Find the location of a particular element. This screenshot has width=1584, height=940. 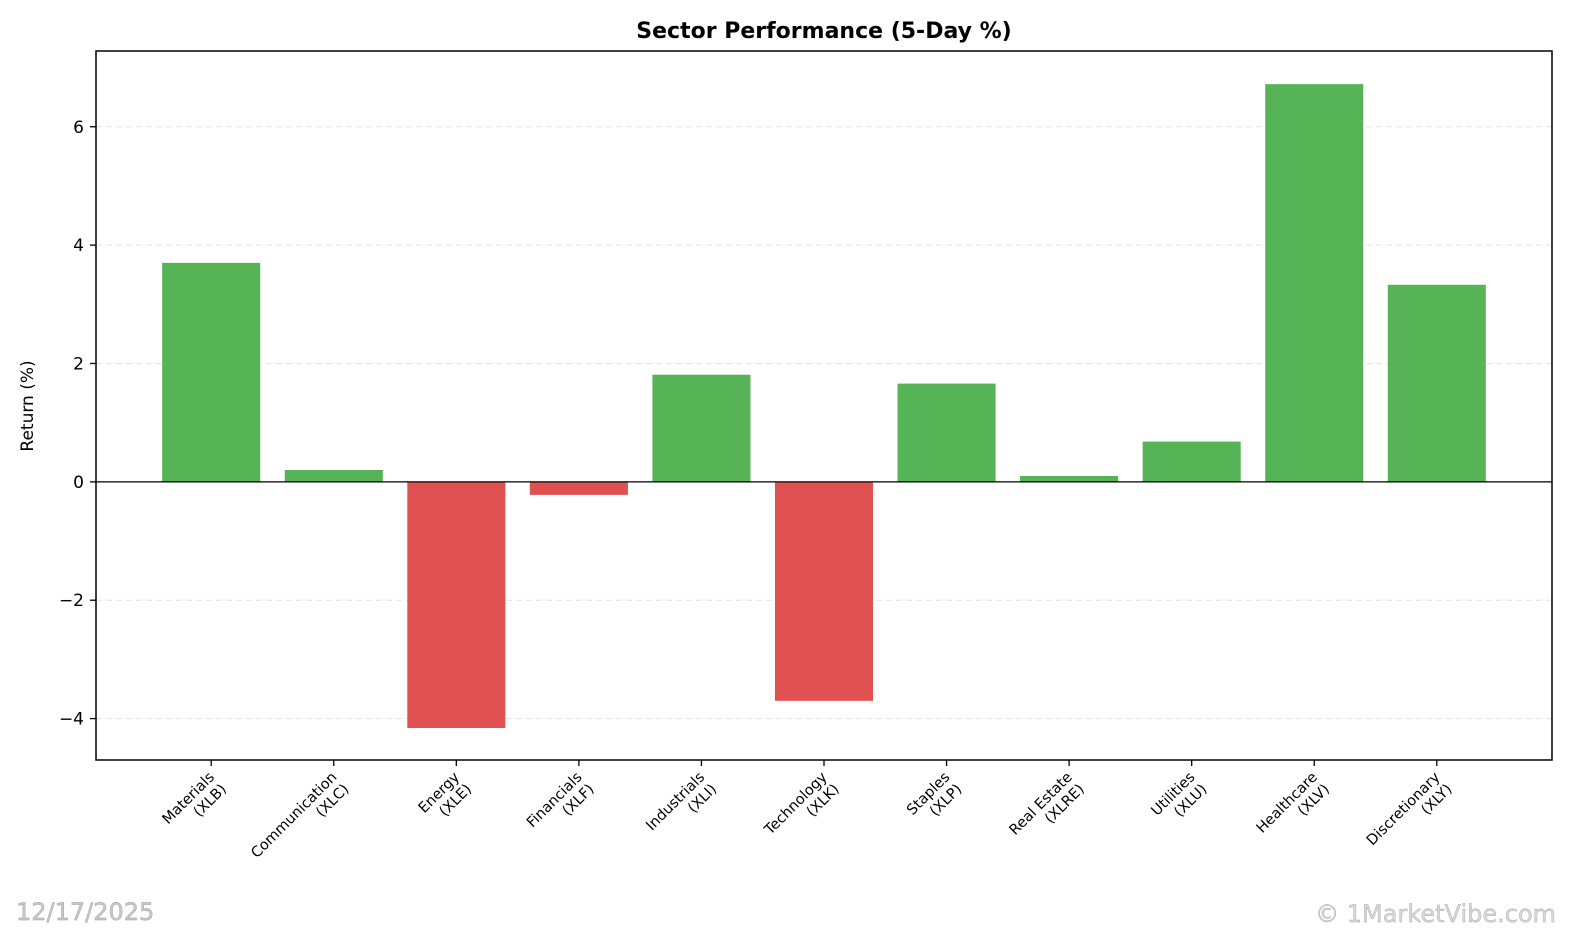

x-tick-label: Utilities(XLU) is located at coordinates (1179, 800).